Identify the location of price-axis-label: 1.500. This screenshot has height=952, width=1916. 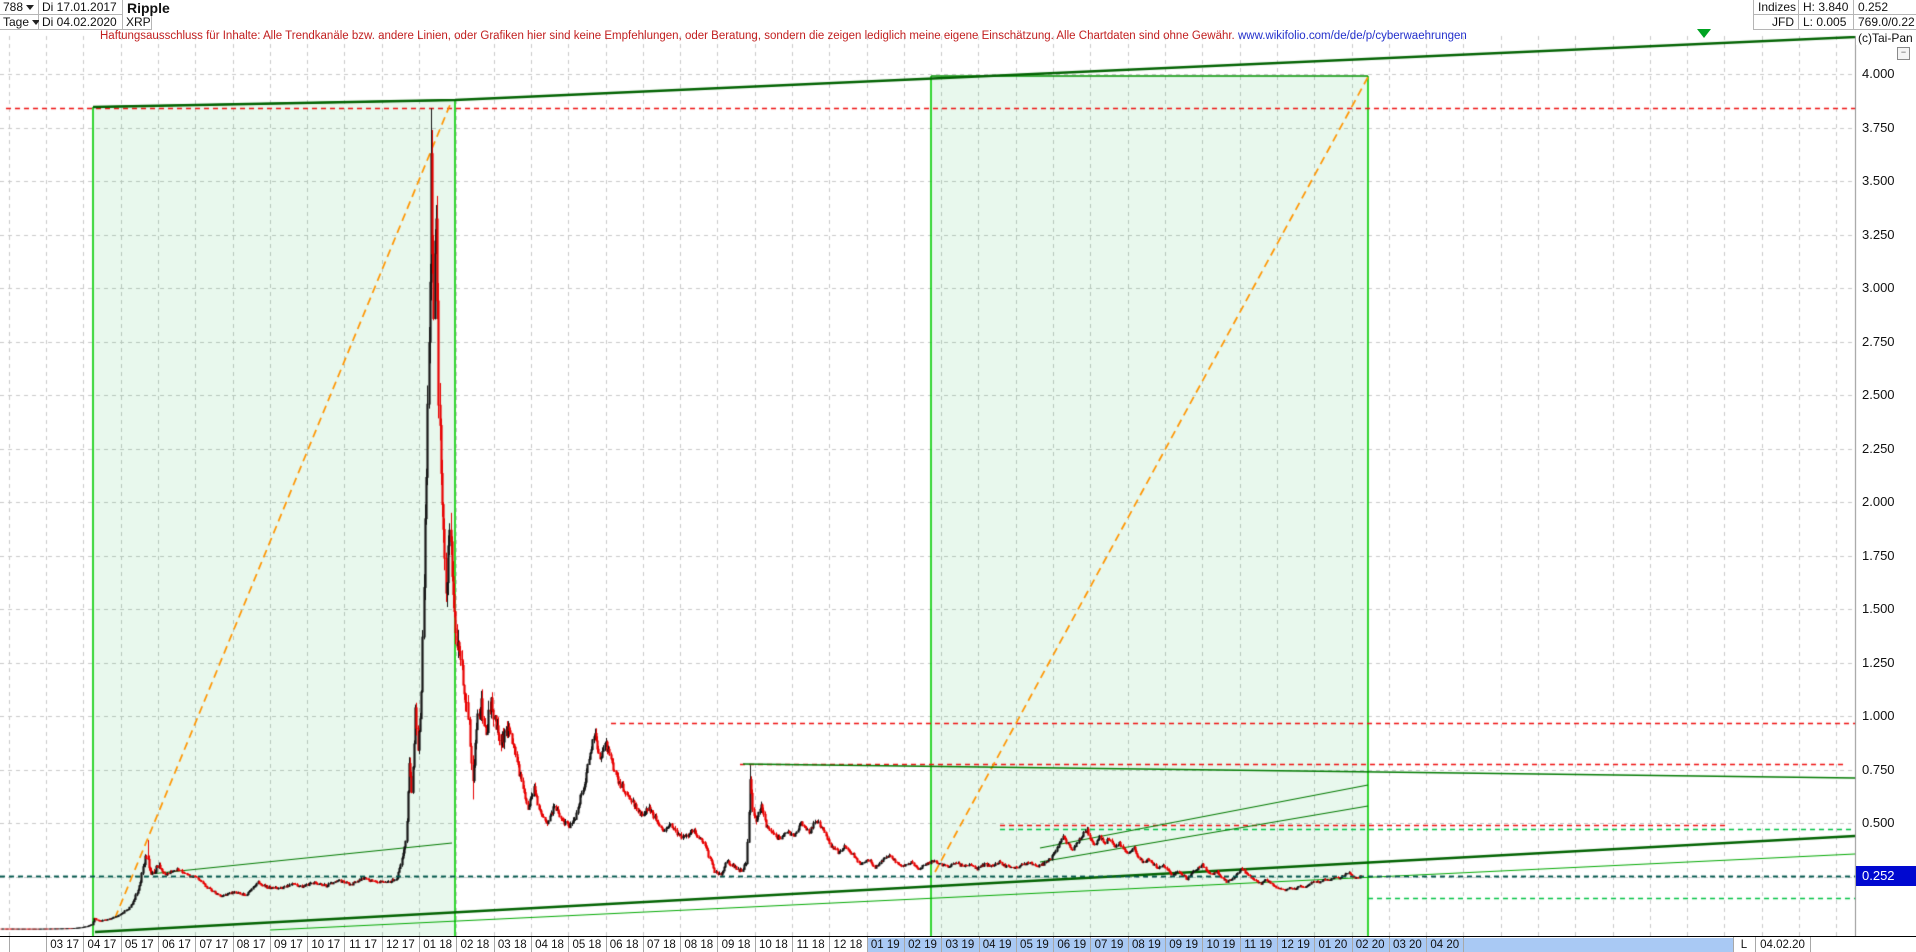
(1878, 608).